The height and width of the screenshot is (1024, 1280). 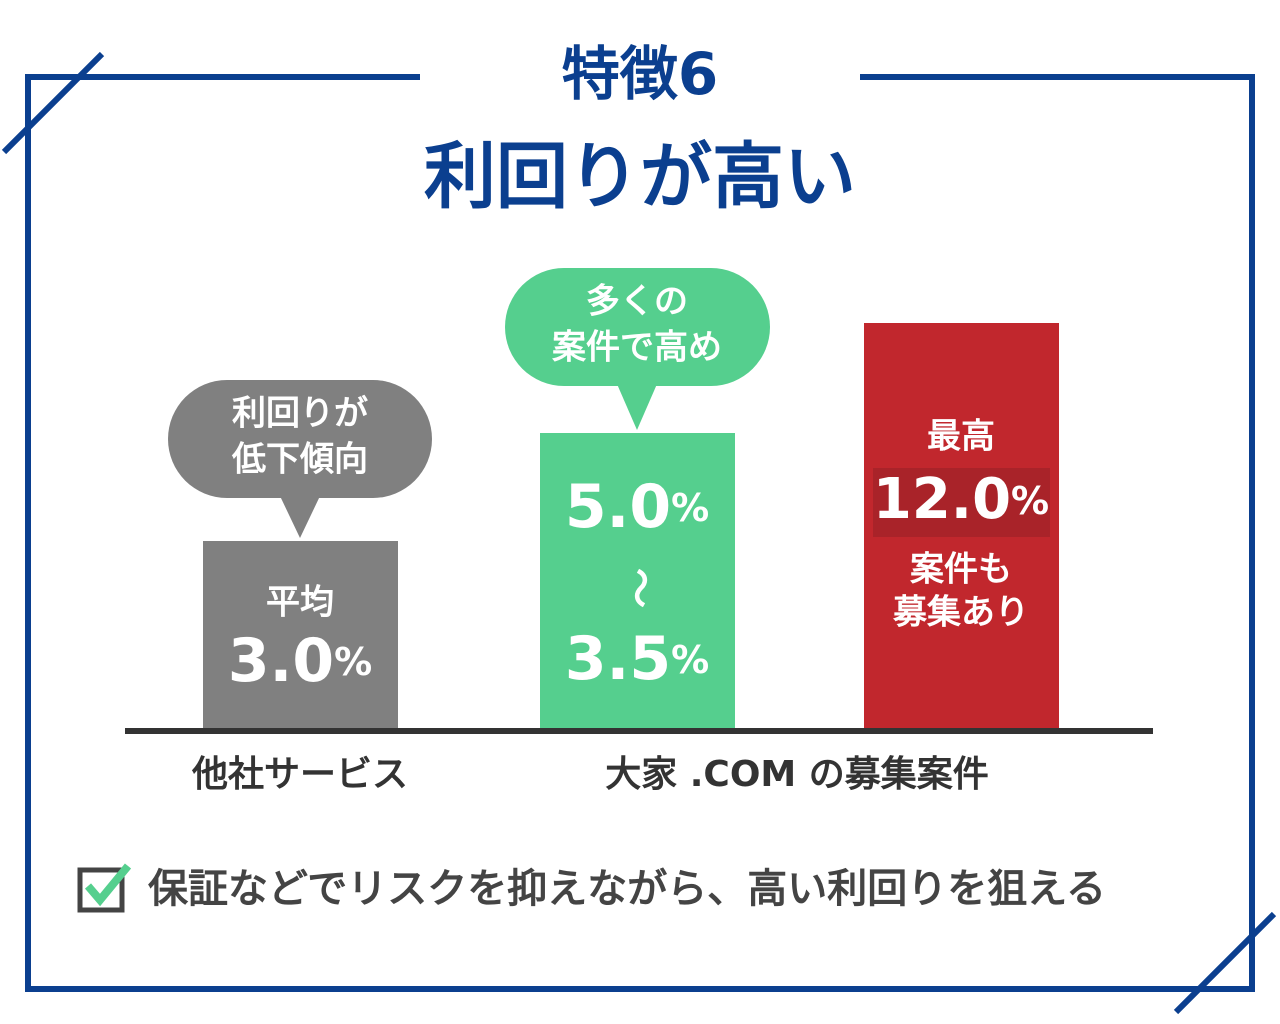 What do you see at coordinates (797, 774) in the screenshot?
I see `group-label: 大家 .COM の募集案件` at bounding box center [797, 774].